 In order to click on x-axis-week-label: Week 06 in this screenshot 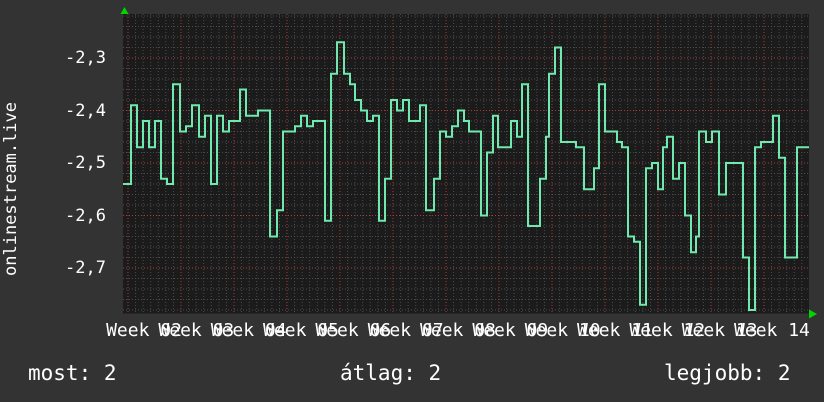, I will do `click(353, 330)`.